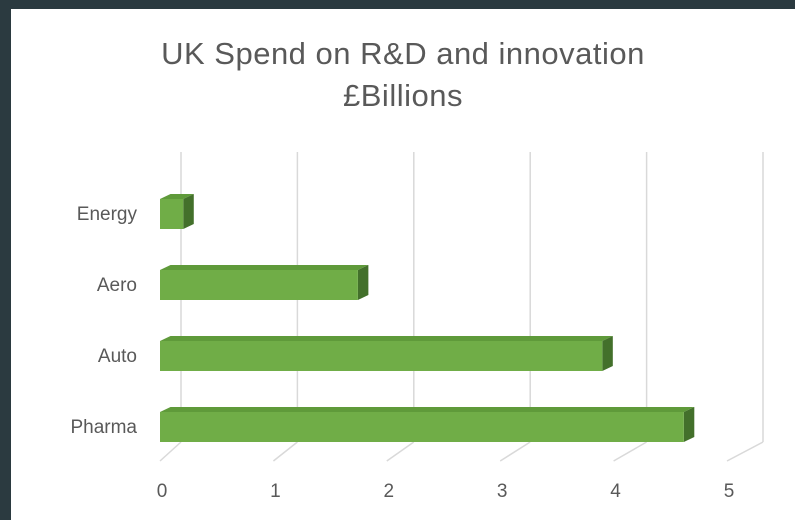 The height and width of the screenshot is (520, 795). Describe the element at coordinates (403, 53) in the screenshot. I see `chart-title-line-1: UK Spend on R&D and innovation` at that location.